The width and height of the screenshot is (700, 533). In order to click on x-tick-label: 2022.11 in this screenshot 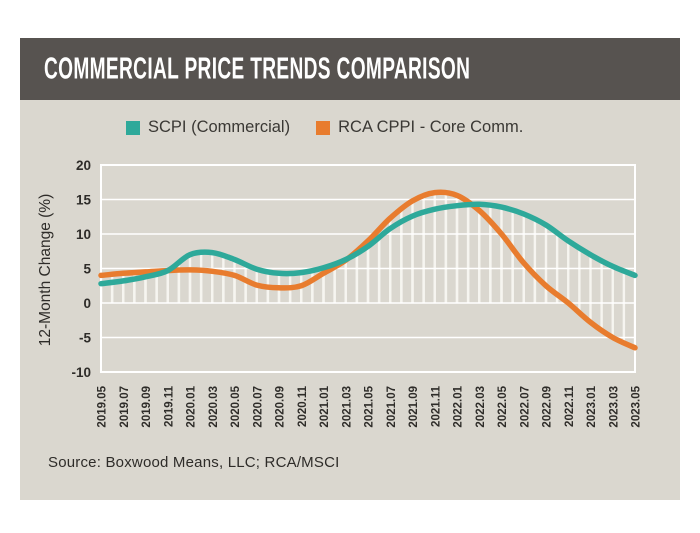, I will do `click(570, 406)`.